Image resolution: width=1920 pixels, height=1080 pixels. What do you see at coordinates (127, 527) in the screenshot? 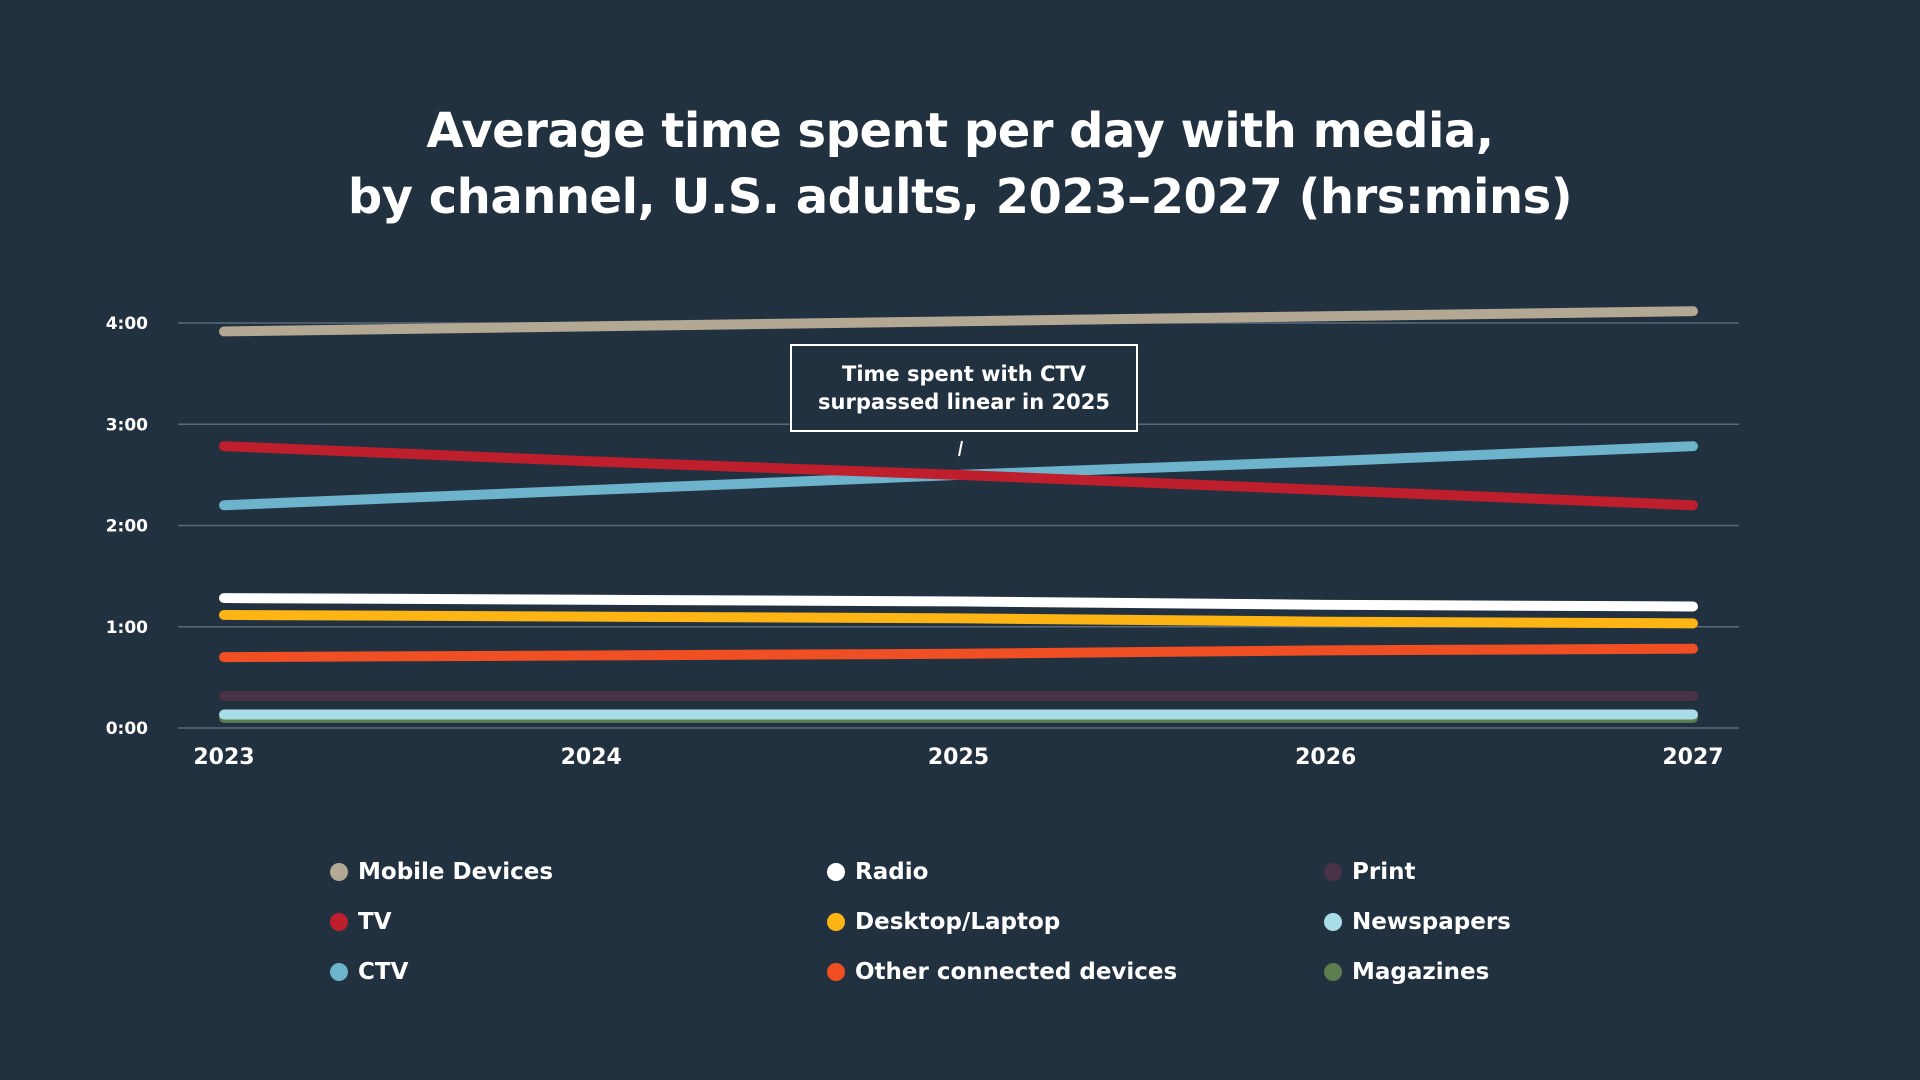
I see `y-tick-label: 2:00` at bounding box center [127, 527].